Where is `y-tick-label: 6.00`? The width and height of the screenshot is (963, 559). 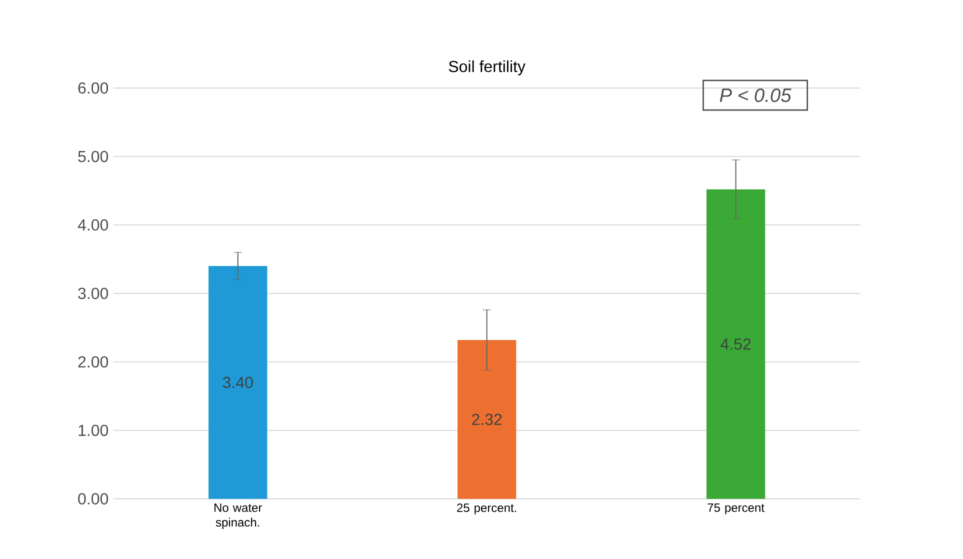
y-tick-label: 6.00 is located at coordinates (93, 88).